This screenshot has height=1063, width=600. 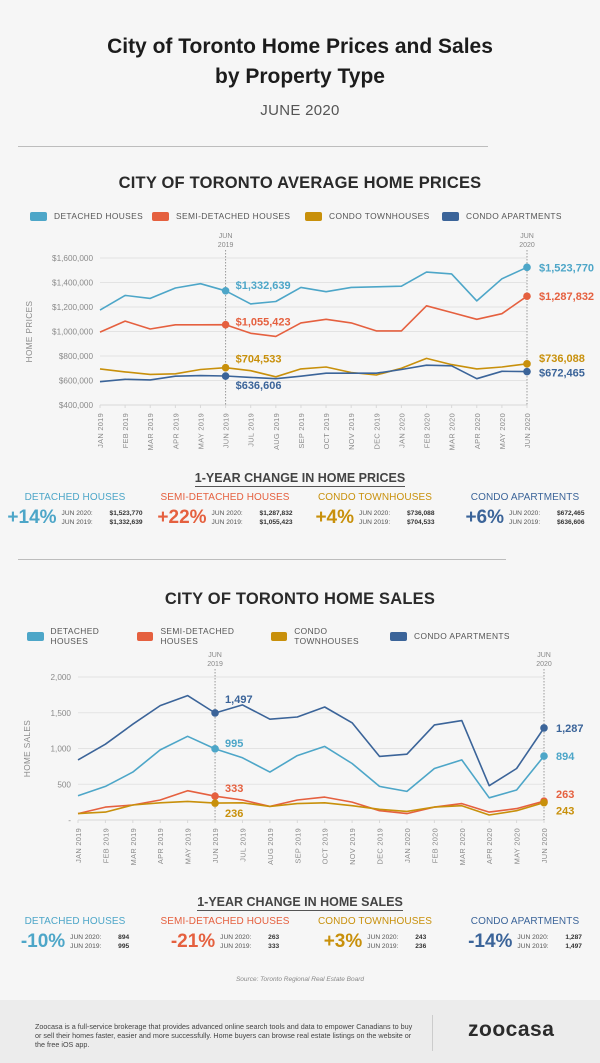 What do you see at coordinates (380, 846) in the screenshot?
I see `x-tick-label: DEC 2019` at bounding box center [380, 846].